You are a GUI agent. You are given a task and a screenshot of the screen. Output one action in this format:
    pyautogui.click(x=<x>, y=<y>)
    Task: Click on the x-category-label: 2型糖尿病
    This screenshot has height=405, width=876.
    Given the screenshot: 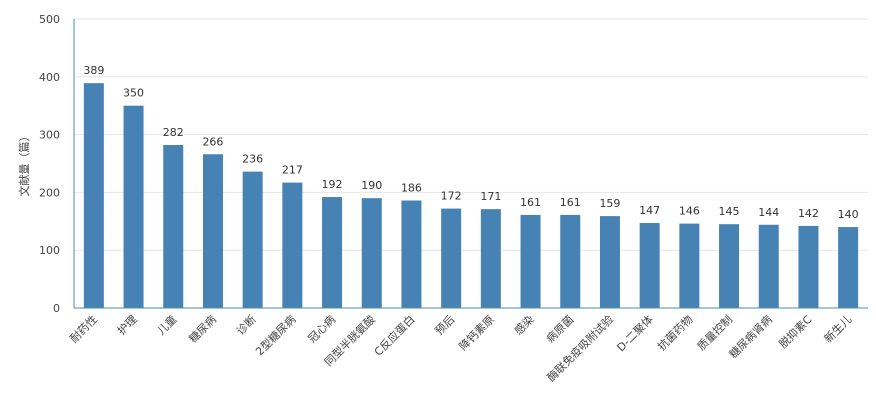 What is the action you would take?
    pyautogui.click(x=276, y=335)
    